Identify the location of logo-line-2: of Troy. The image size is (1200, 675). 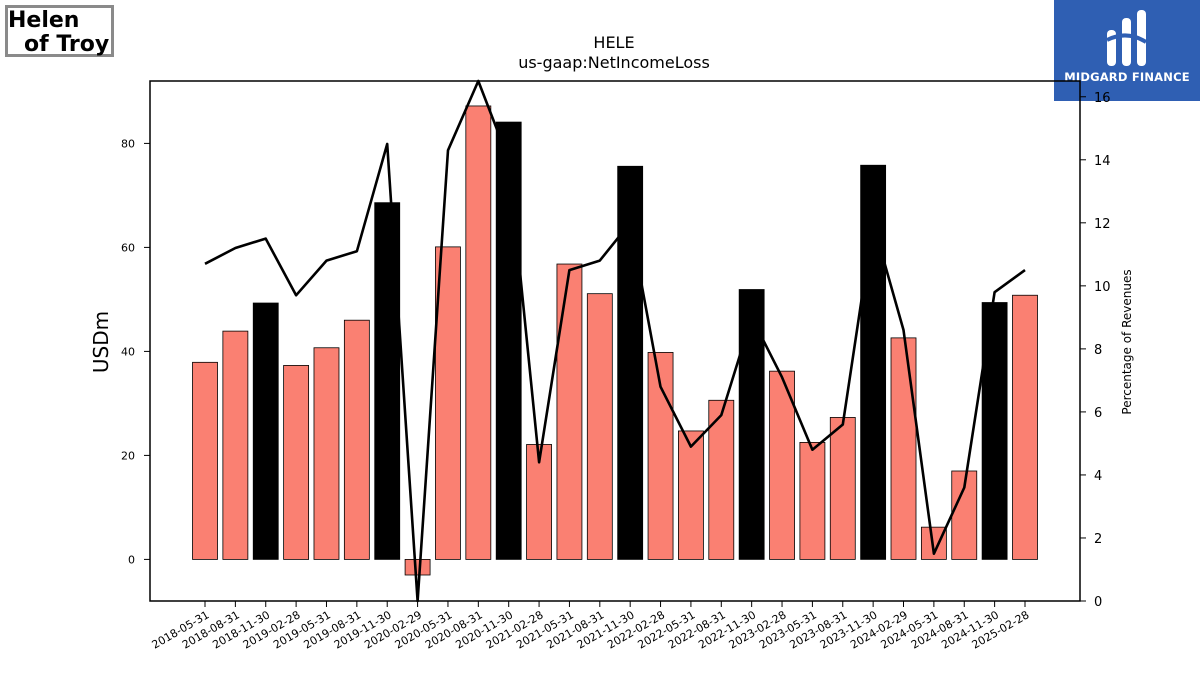
(67, 44).